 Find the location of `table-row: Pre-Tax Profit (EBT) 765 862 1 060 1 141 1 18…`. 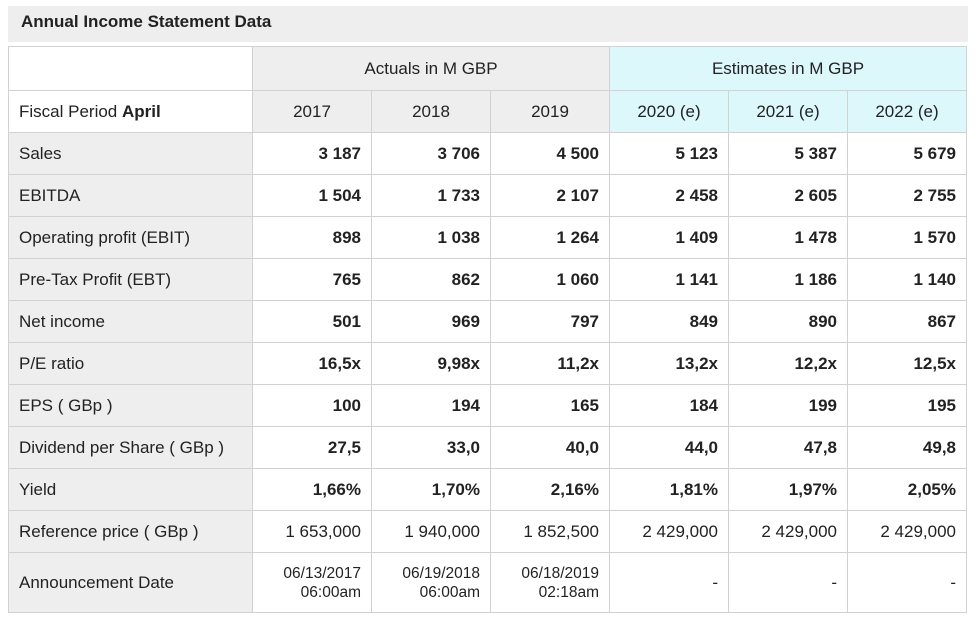

table-row: Pre-Tax Profit (EBT) 765 862 1 060 1 141 1 18… is located at coordinates (487, 279).